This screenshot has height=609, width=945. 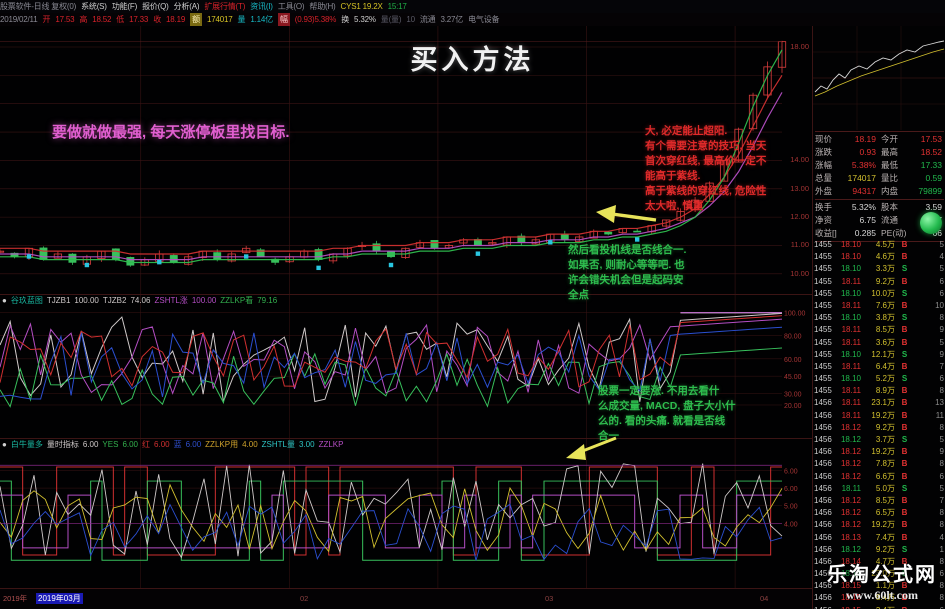 I want to click on quote-value-0: 18.19, so click(x=865, y=139).